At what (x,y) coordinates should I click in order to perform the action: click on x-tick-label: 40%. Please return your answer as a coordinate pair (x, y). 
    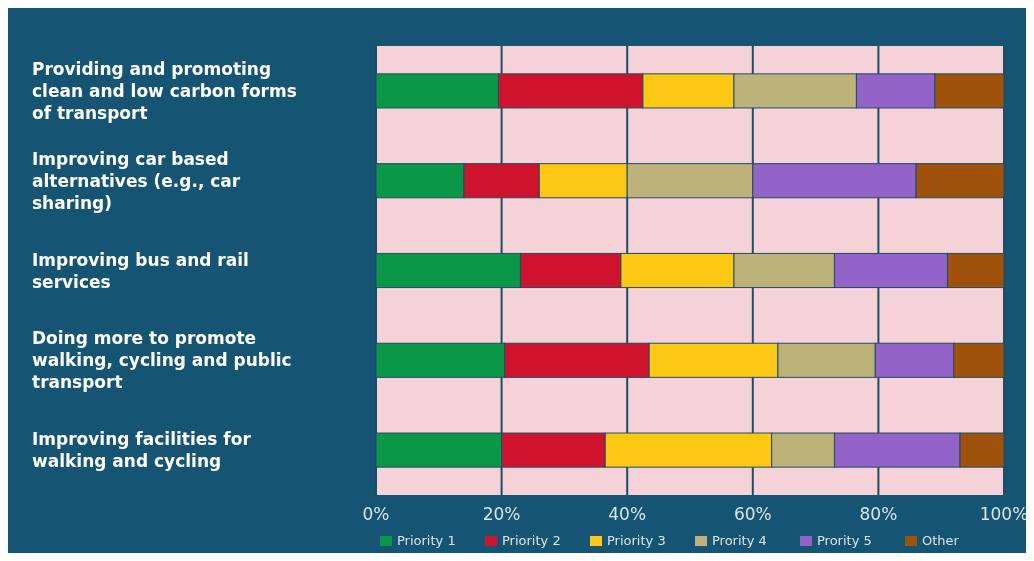
    Looking at the image, I should click on (627, 514).